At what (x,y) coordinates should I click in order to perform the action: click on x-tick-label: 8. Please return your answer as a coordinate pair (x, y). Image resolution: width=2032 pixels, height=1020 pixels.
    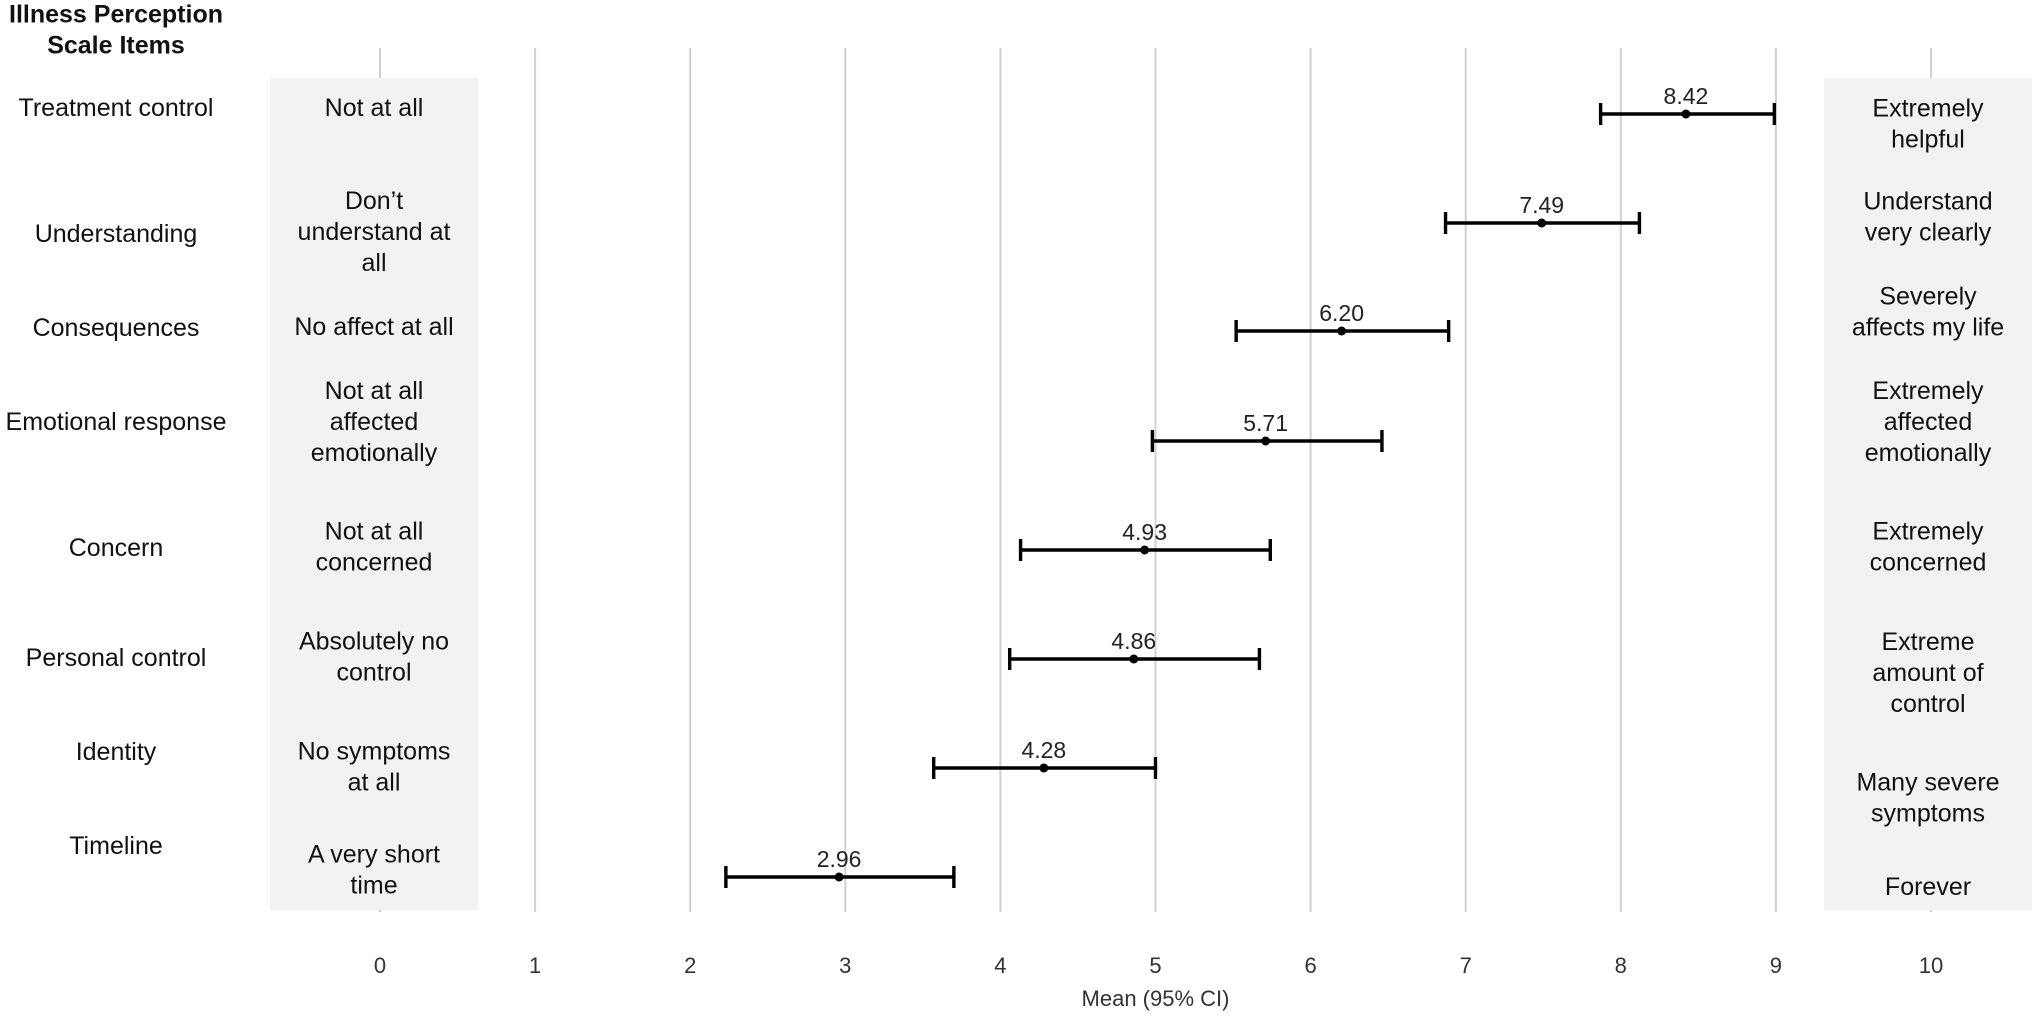
    Looking at the image, I should click on (1621, 965).